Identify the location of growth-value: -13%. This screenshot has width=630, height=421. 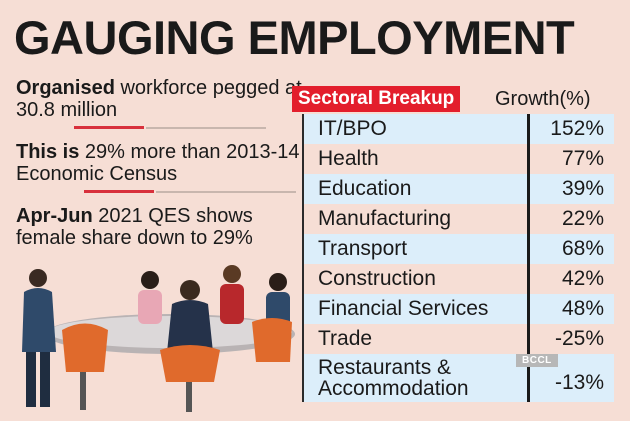
(579, 382).